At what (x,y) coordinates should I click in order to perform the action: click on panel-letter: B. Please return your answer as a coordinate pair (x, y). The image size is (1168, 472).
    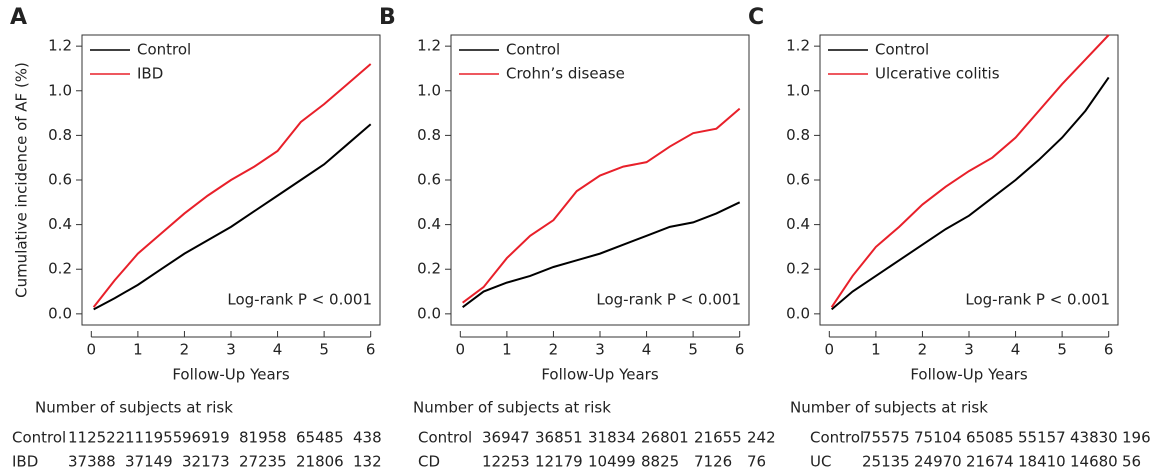
    Looking at the image, I should click on (387, 17).